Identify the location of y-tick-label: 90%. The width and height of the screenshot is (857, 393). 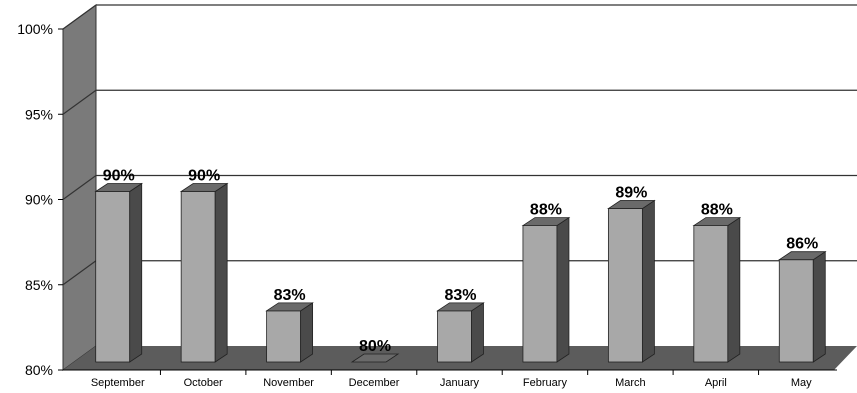
(39, 200).